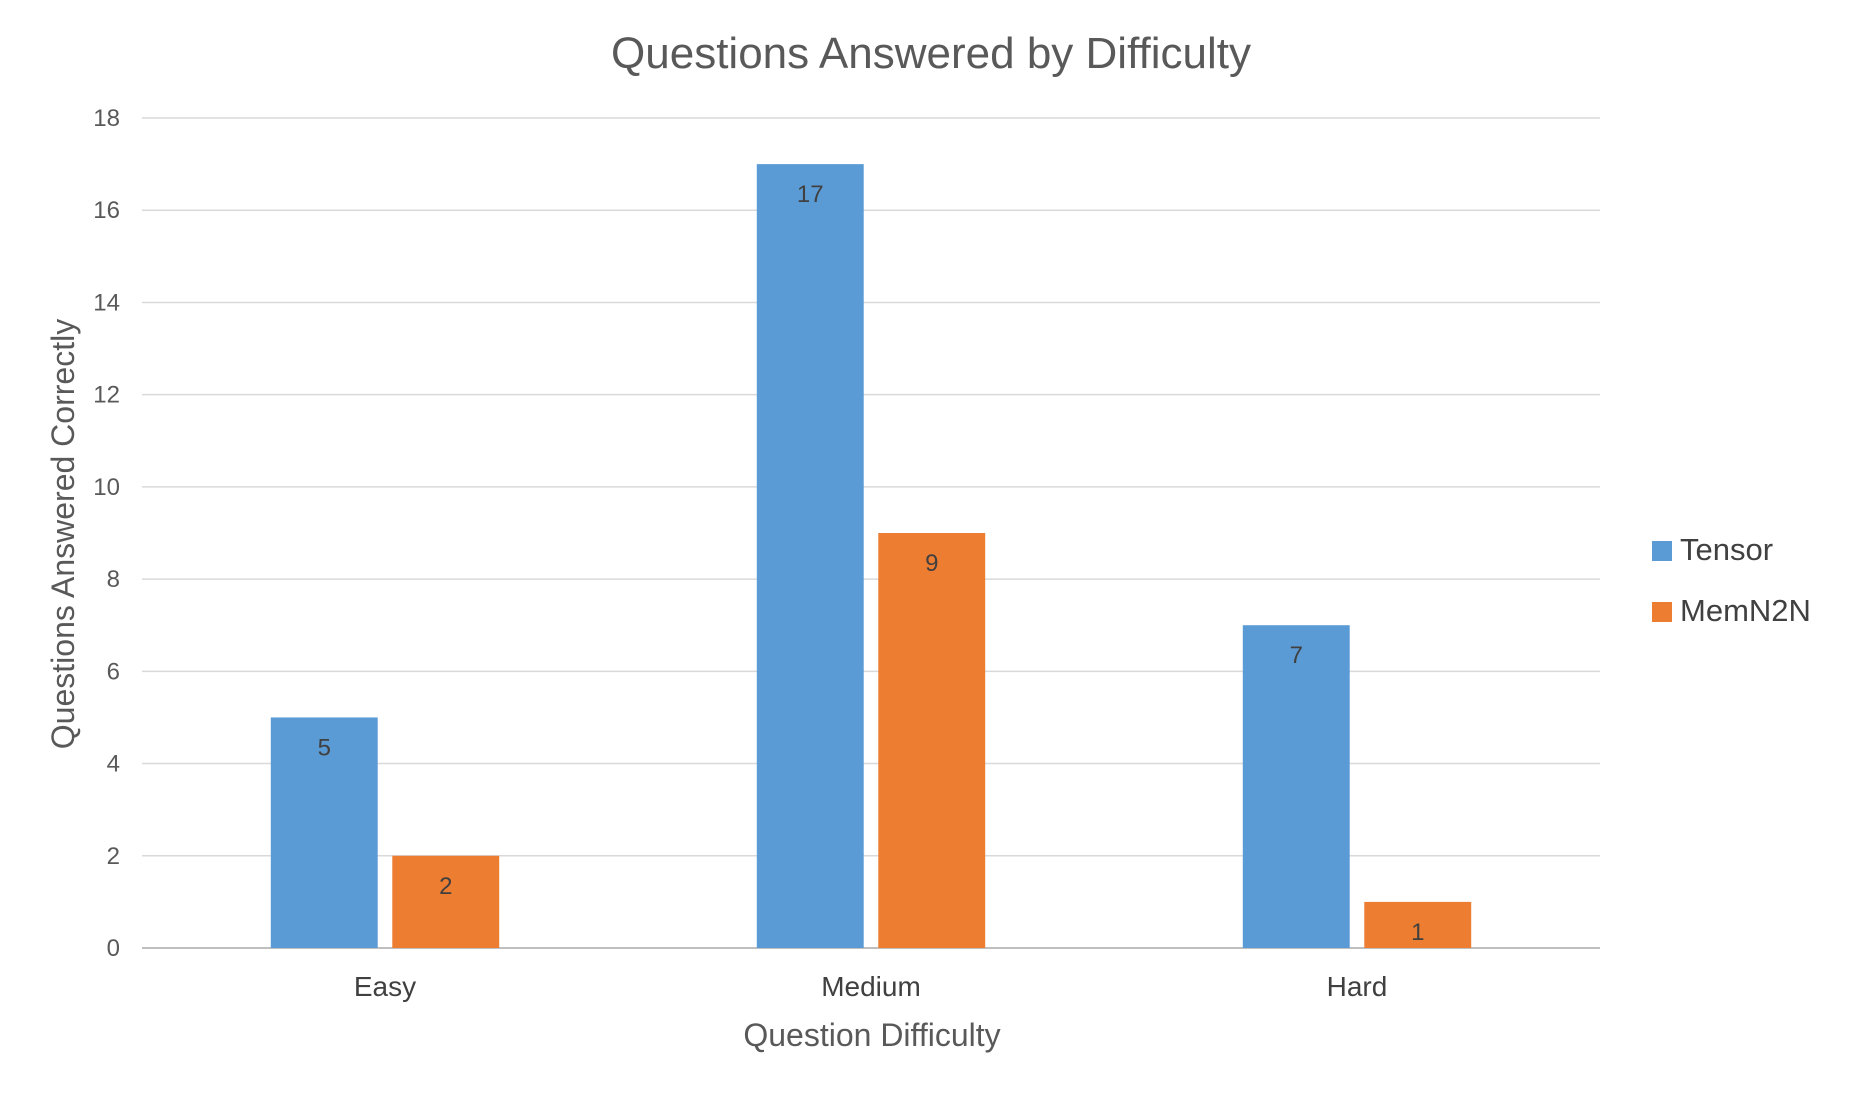 The width and height of the screenshot is (1862, 1096). I want to click on y-axis-title: Questions Answered Correctly, so click(63, 534).